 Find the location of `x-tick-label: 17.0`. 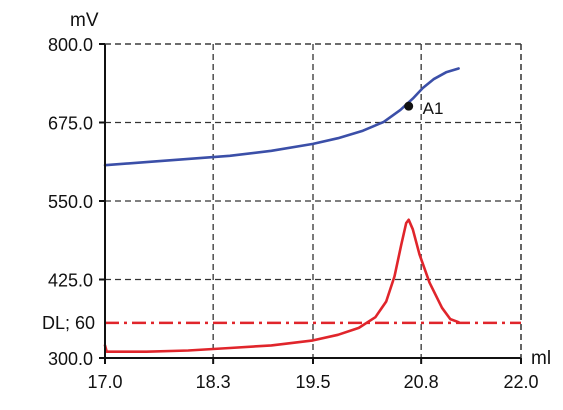

x-tick-label: 17.0 is located at coordinates (104, 382).